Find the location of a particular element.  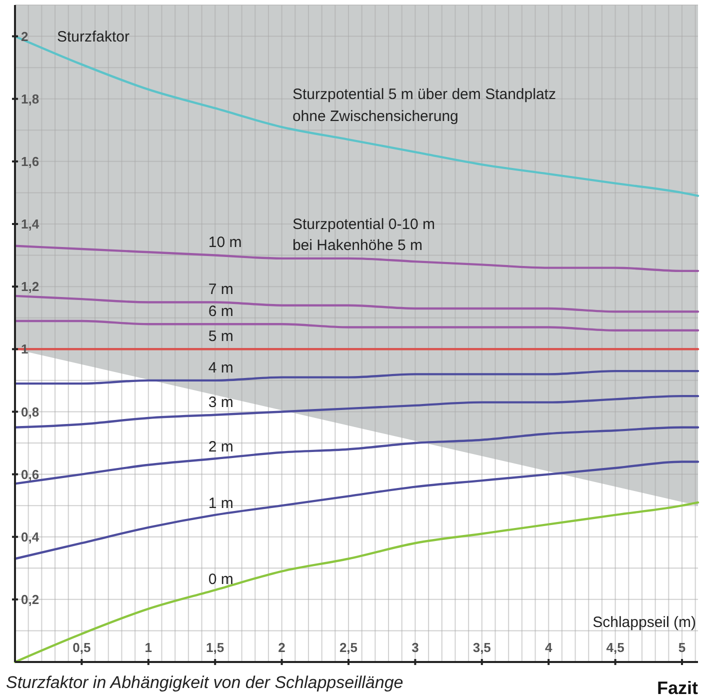

series-label: 1 m is located at coordinates (221, 503).